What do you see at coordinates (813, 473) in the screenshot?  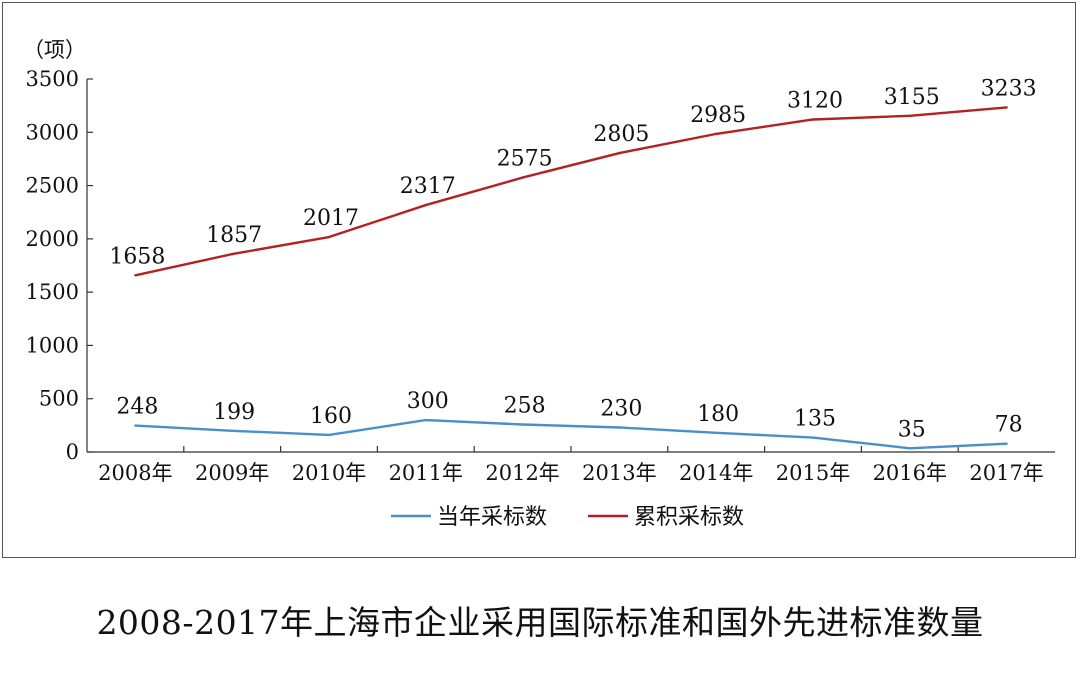 I see `x-tick-label: 2015年` at bounding box center [813, 473].